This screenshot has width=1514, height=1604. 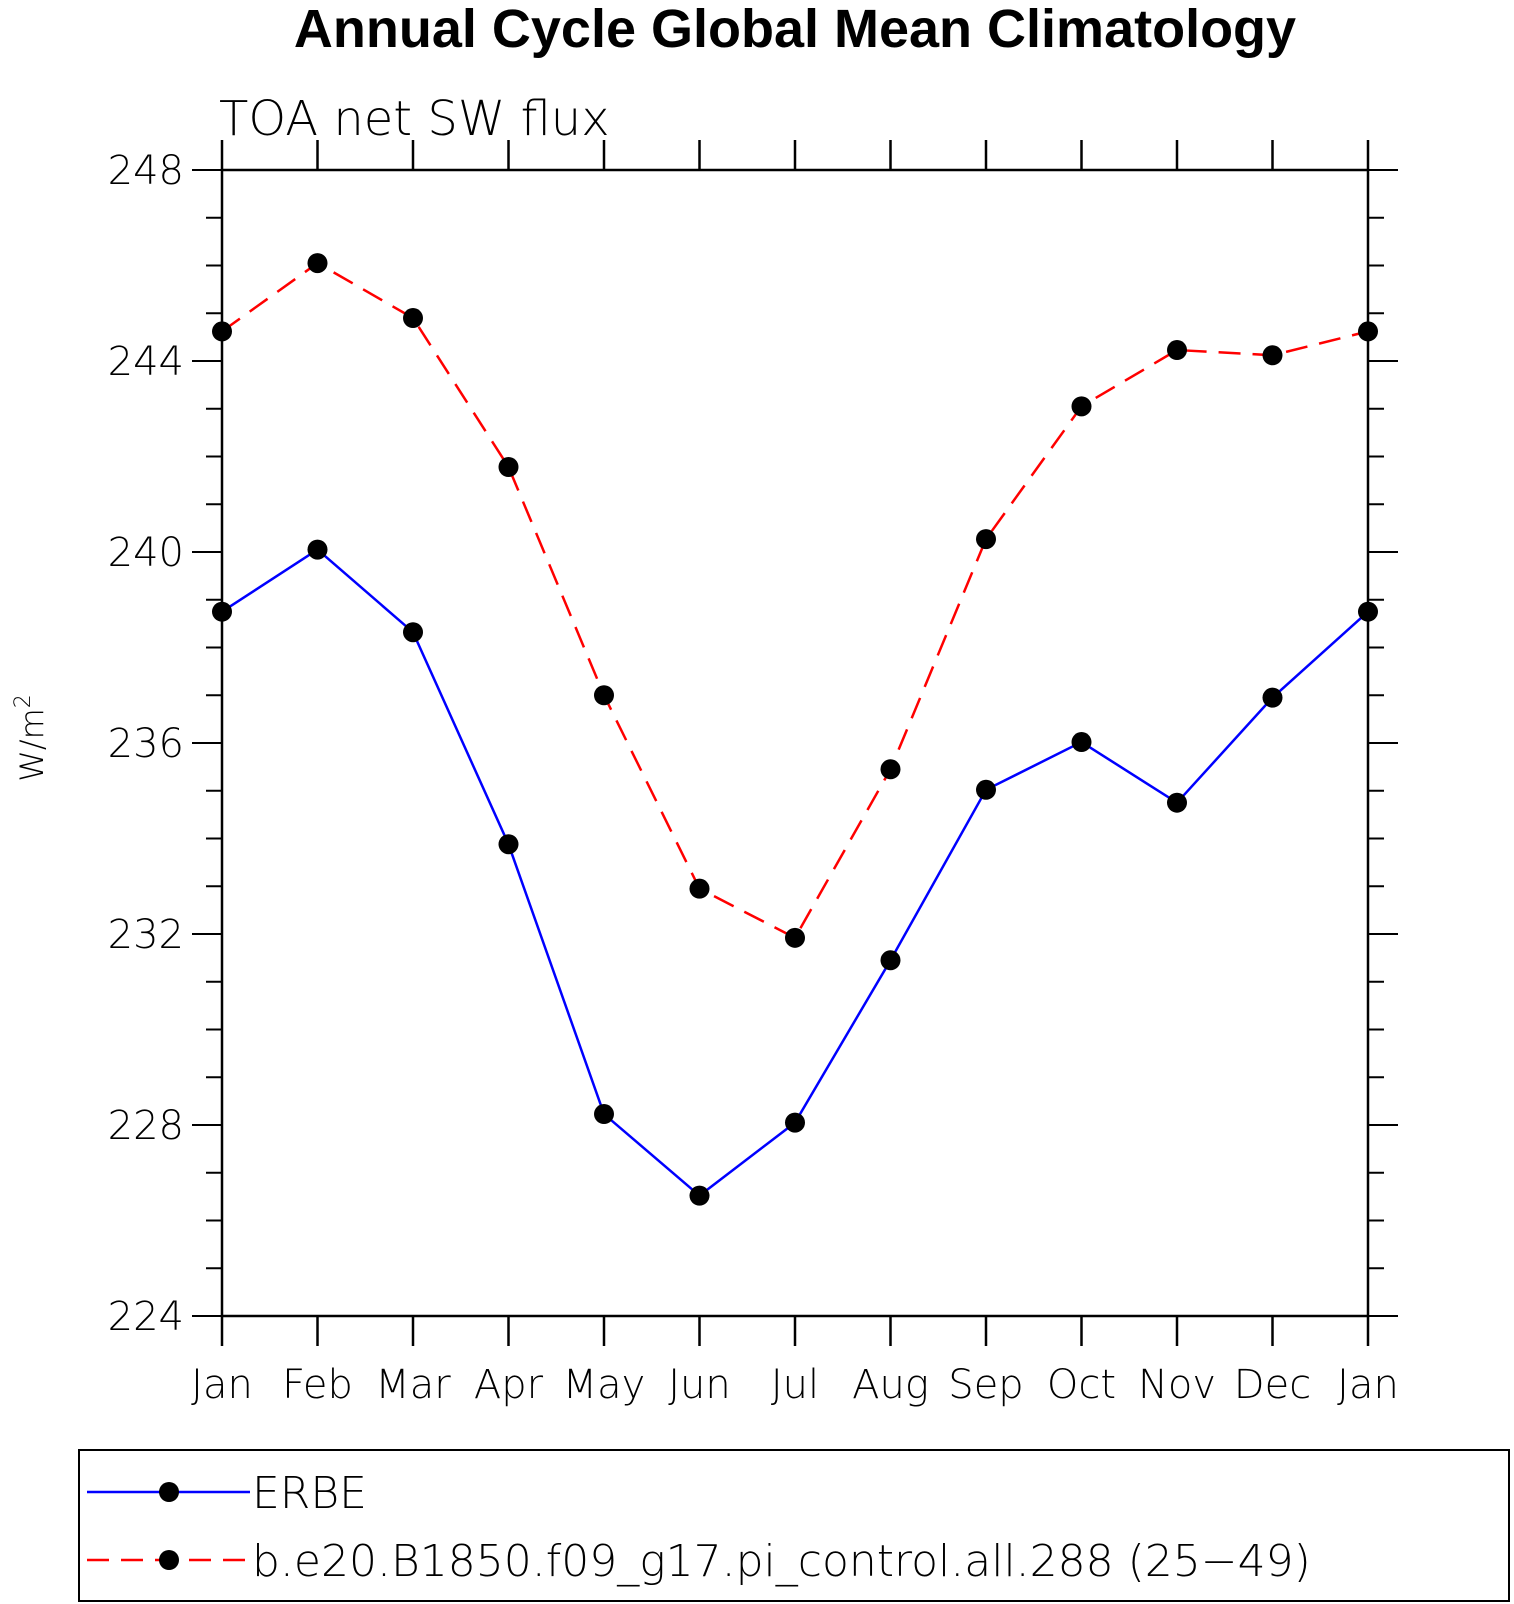 I want to click on x-tick-label: Jun, so click(x=699, y=1385).